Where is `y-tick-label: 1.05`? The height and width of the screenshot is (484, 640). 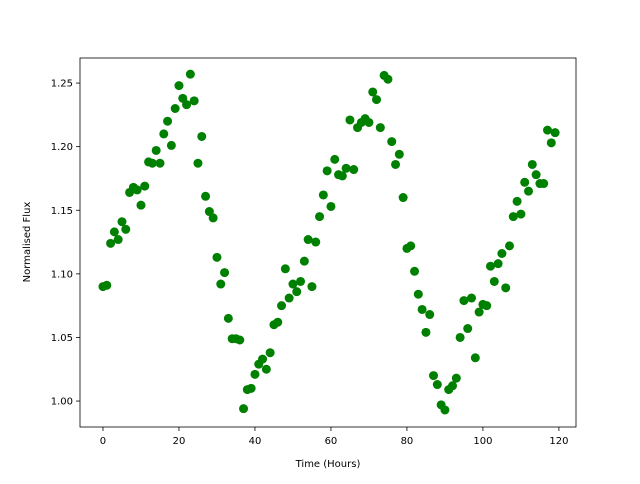
y-tick-label: 1.05 is located at coordinates (62, 338).